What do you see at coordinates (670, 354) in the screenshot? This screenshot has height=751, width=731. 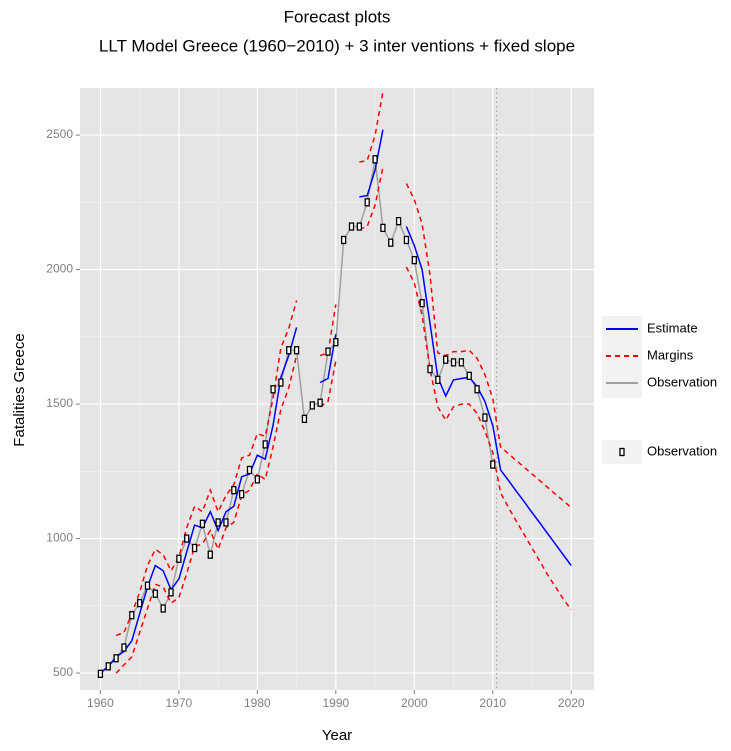 I see `legend-label: Margins` at bounding box center [670, 354].